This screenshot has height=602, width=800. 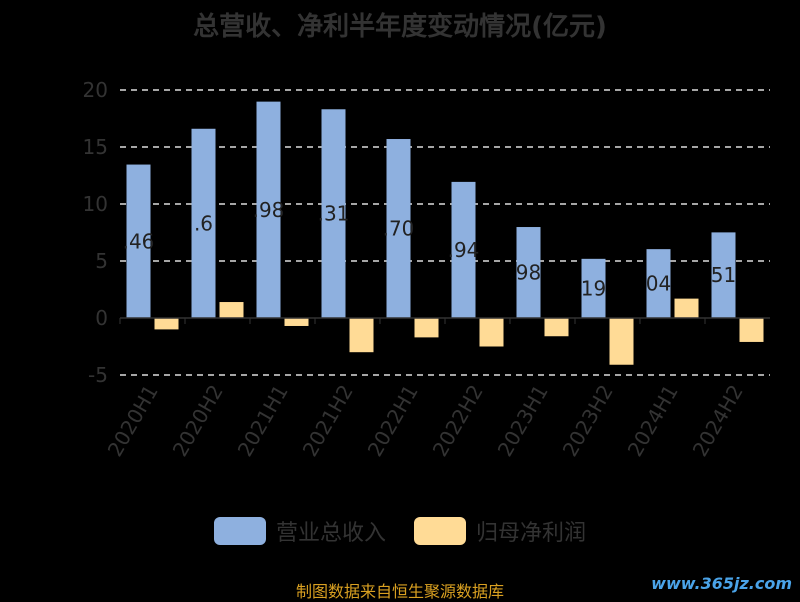 I want to click on legend-label-net-profit: 归母净利润, so click(x=531, y=533).